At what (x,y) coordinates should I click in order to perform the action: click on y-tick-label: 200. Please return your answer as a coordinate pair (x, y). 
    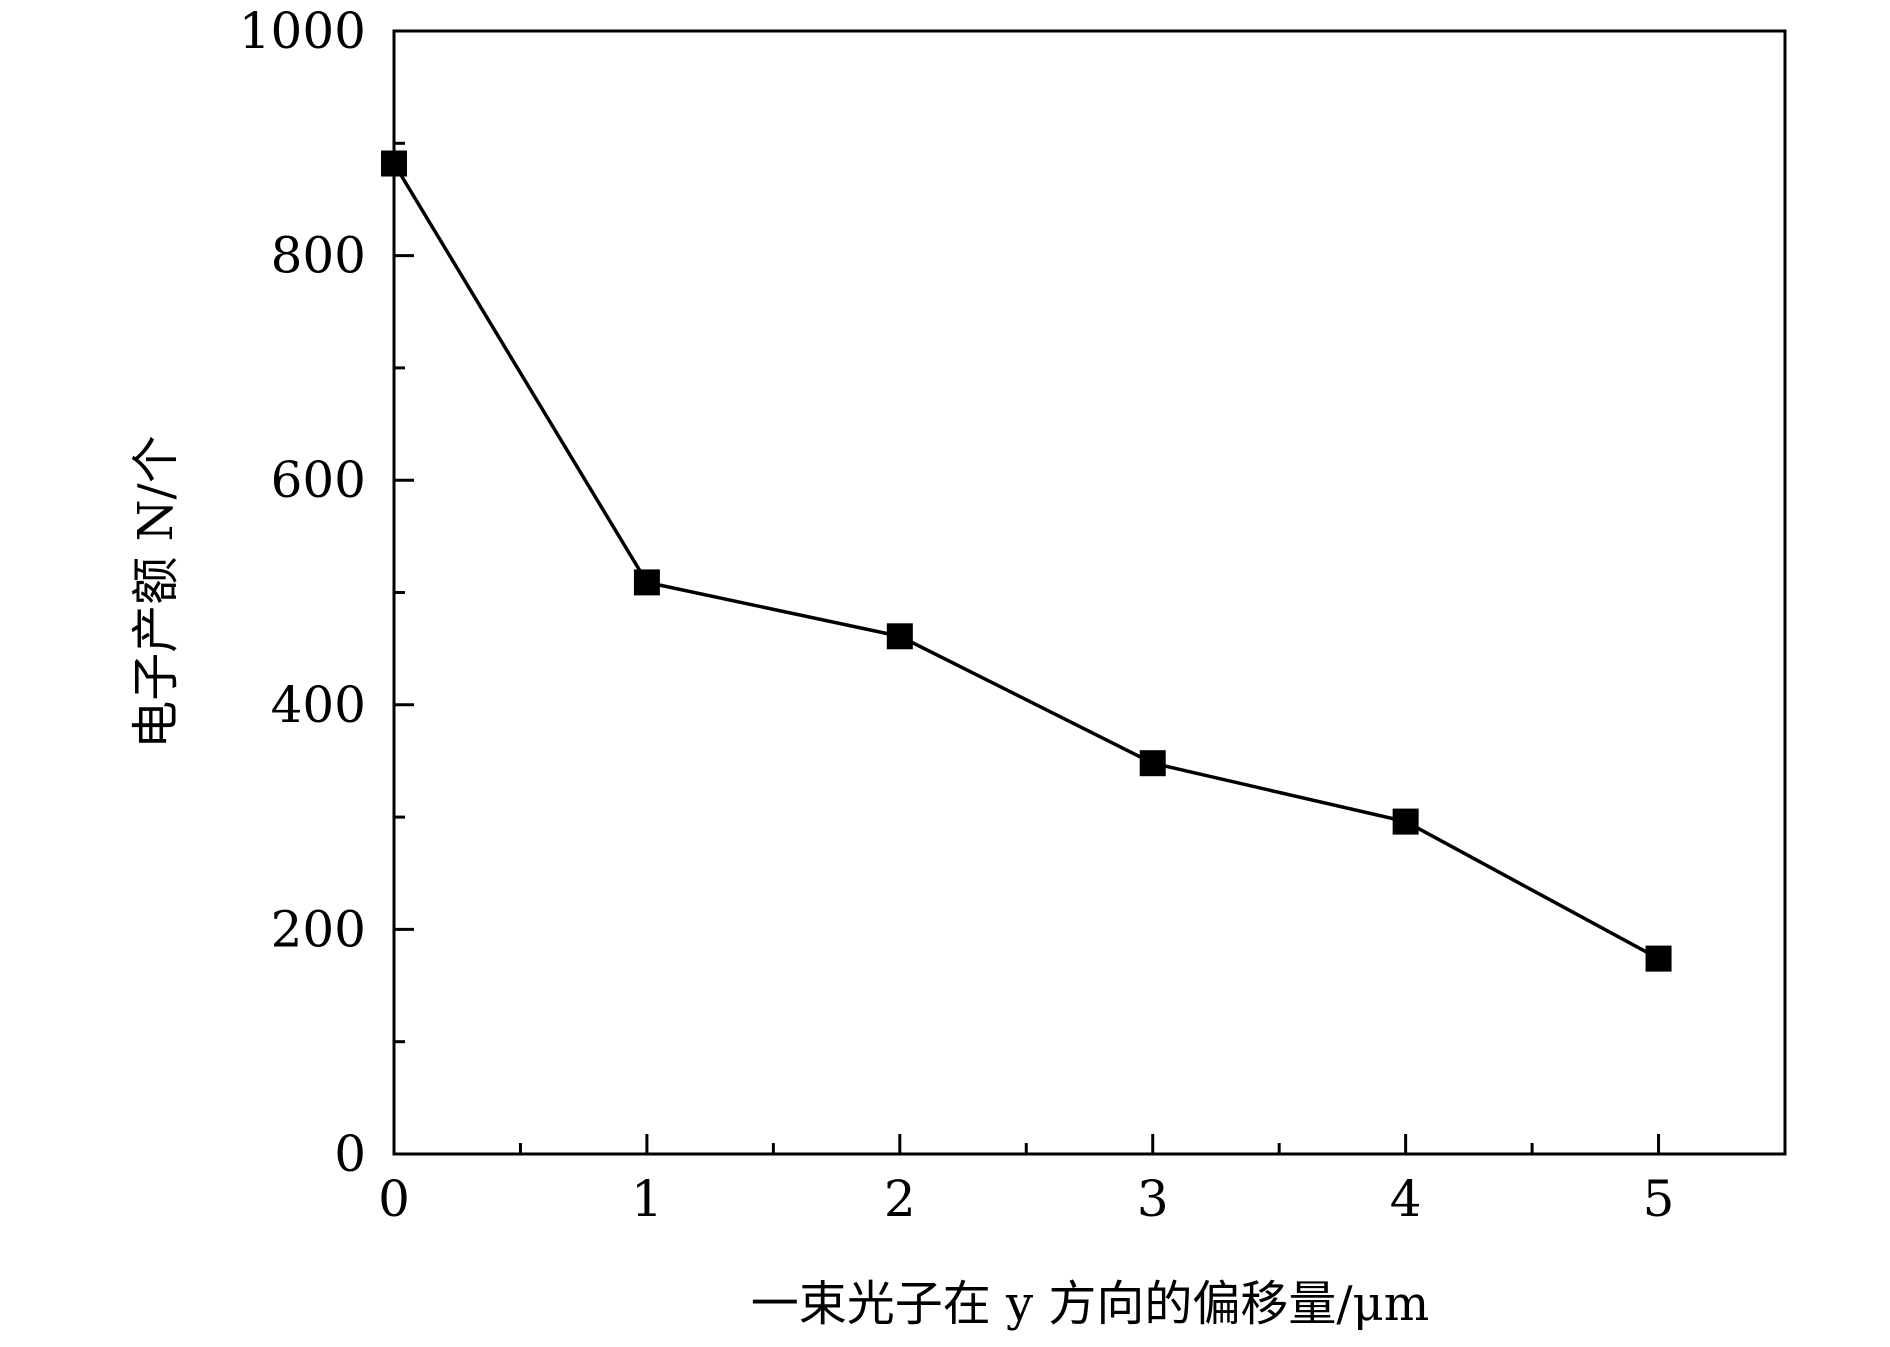
    Looking at the image, I should click on (318, 929).